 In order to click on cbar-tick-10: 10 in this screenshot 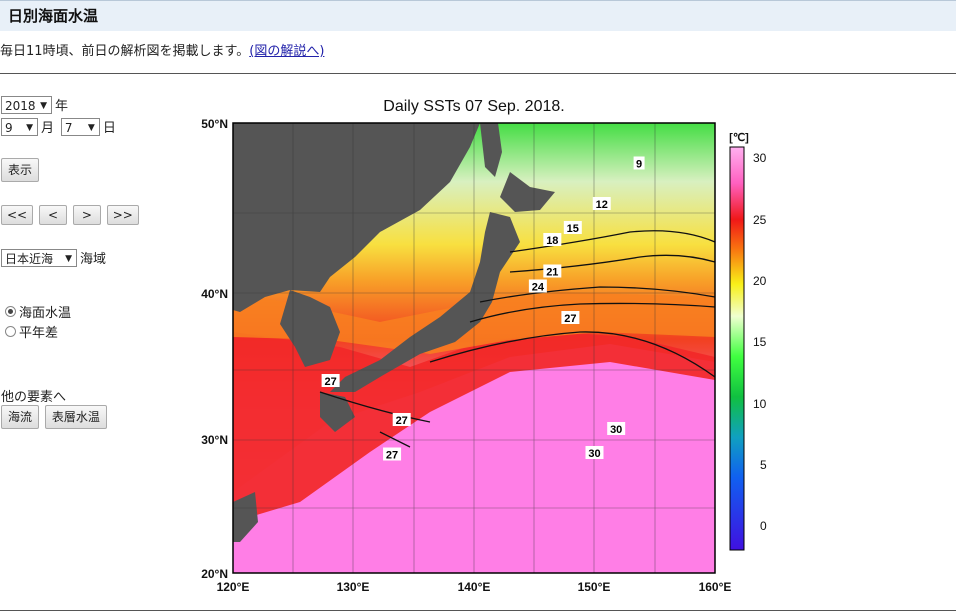, I will do `click(760, 404)`.